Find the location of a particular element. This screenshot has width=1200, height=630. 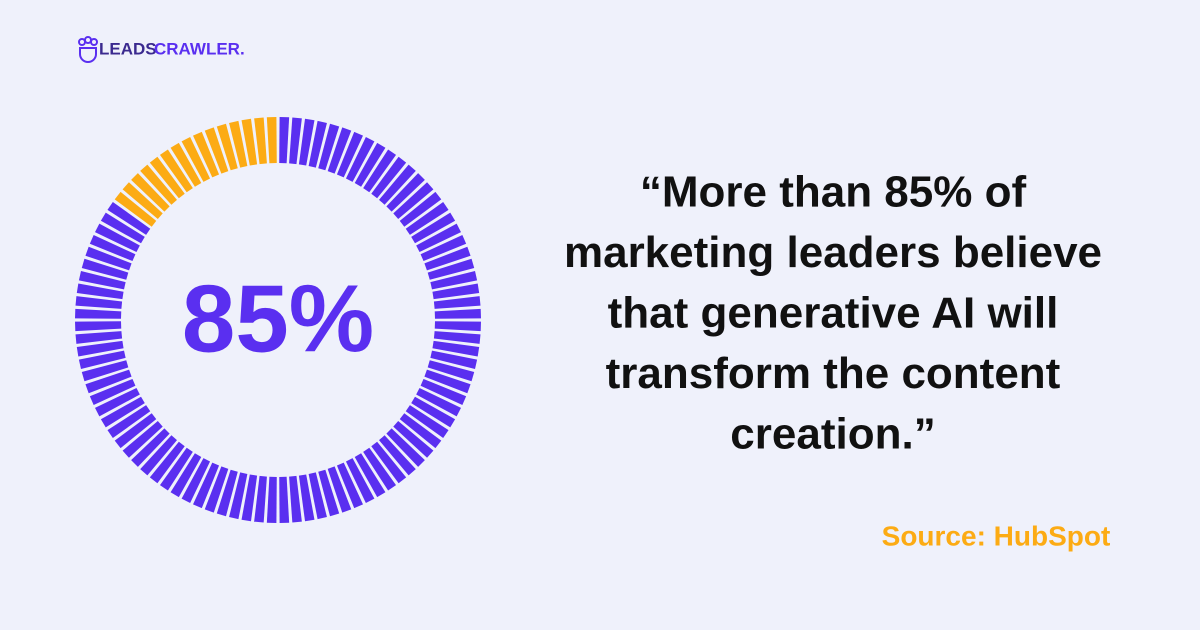

quote-line: marketing leaders believe is located at coordinates (833, 252).